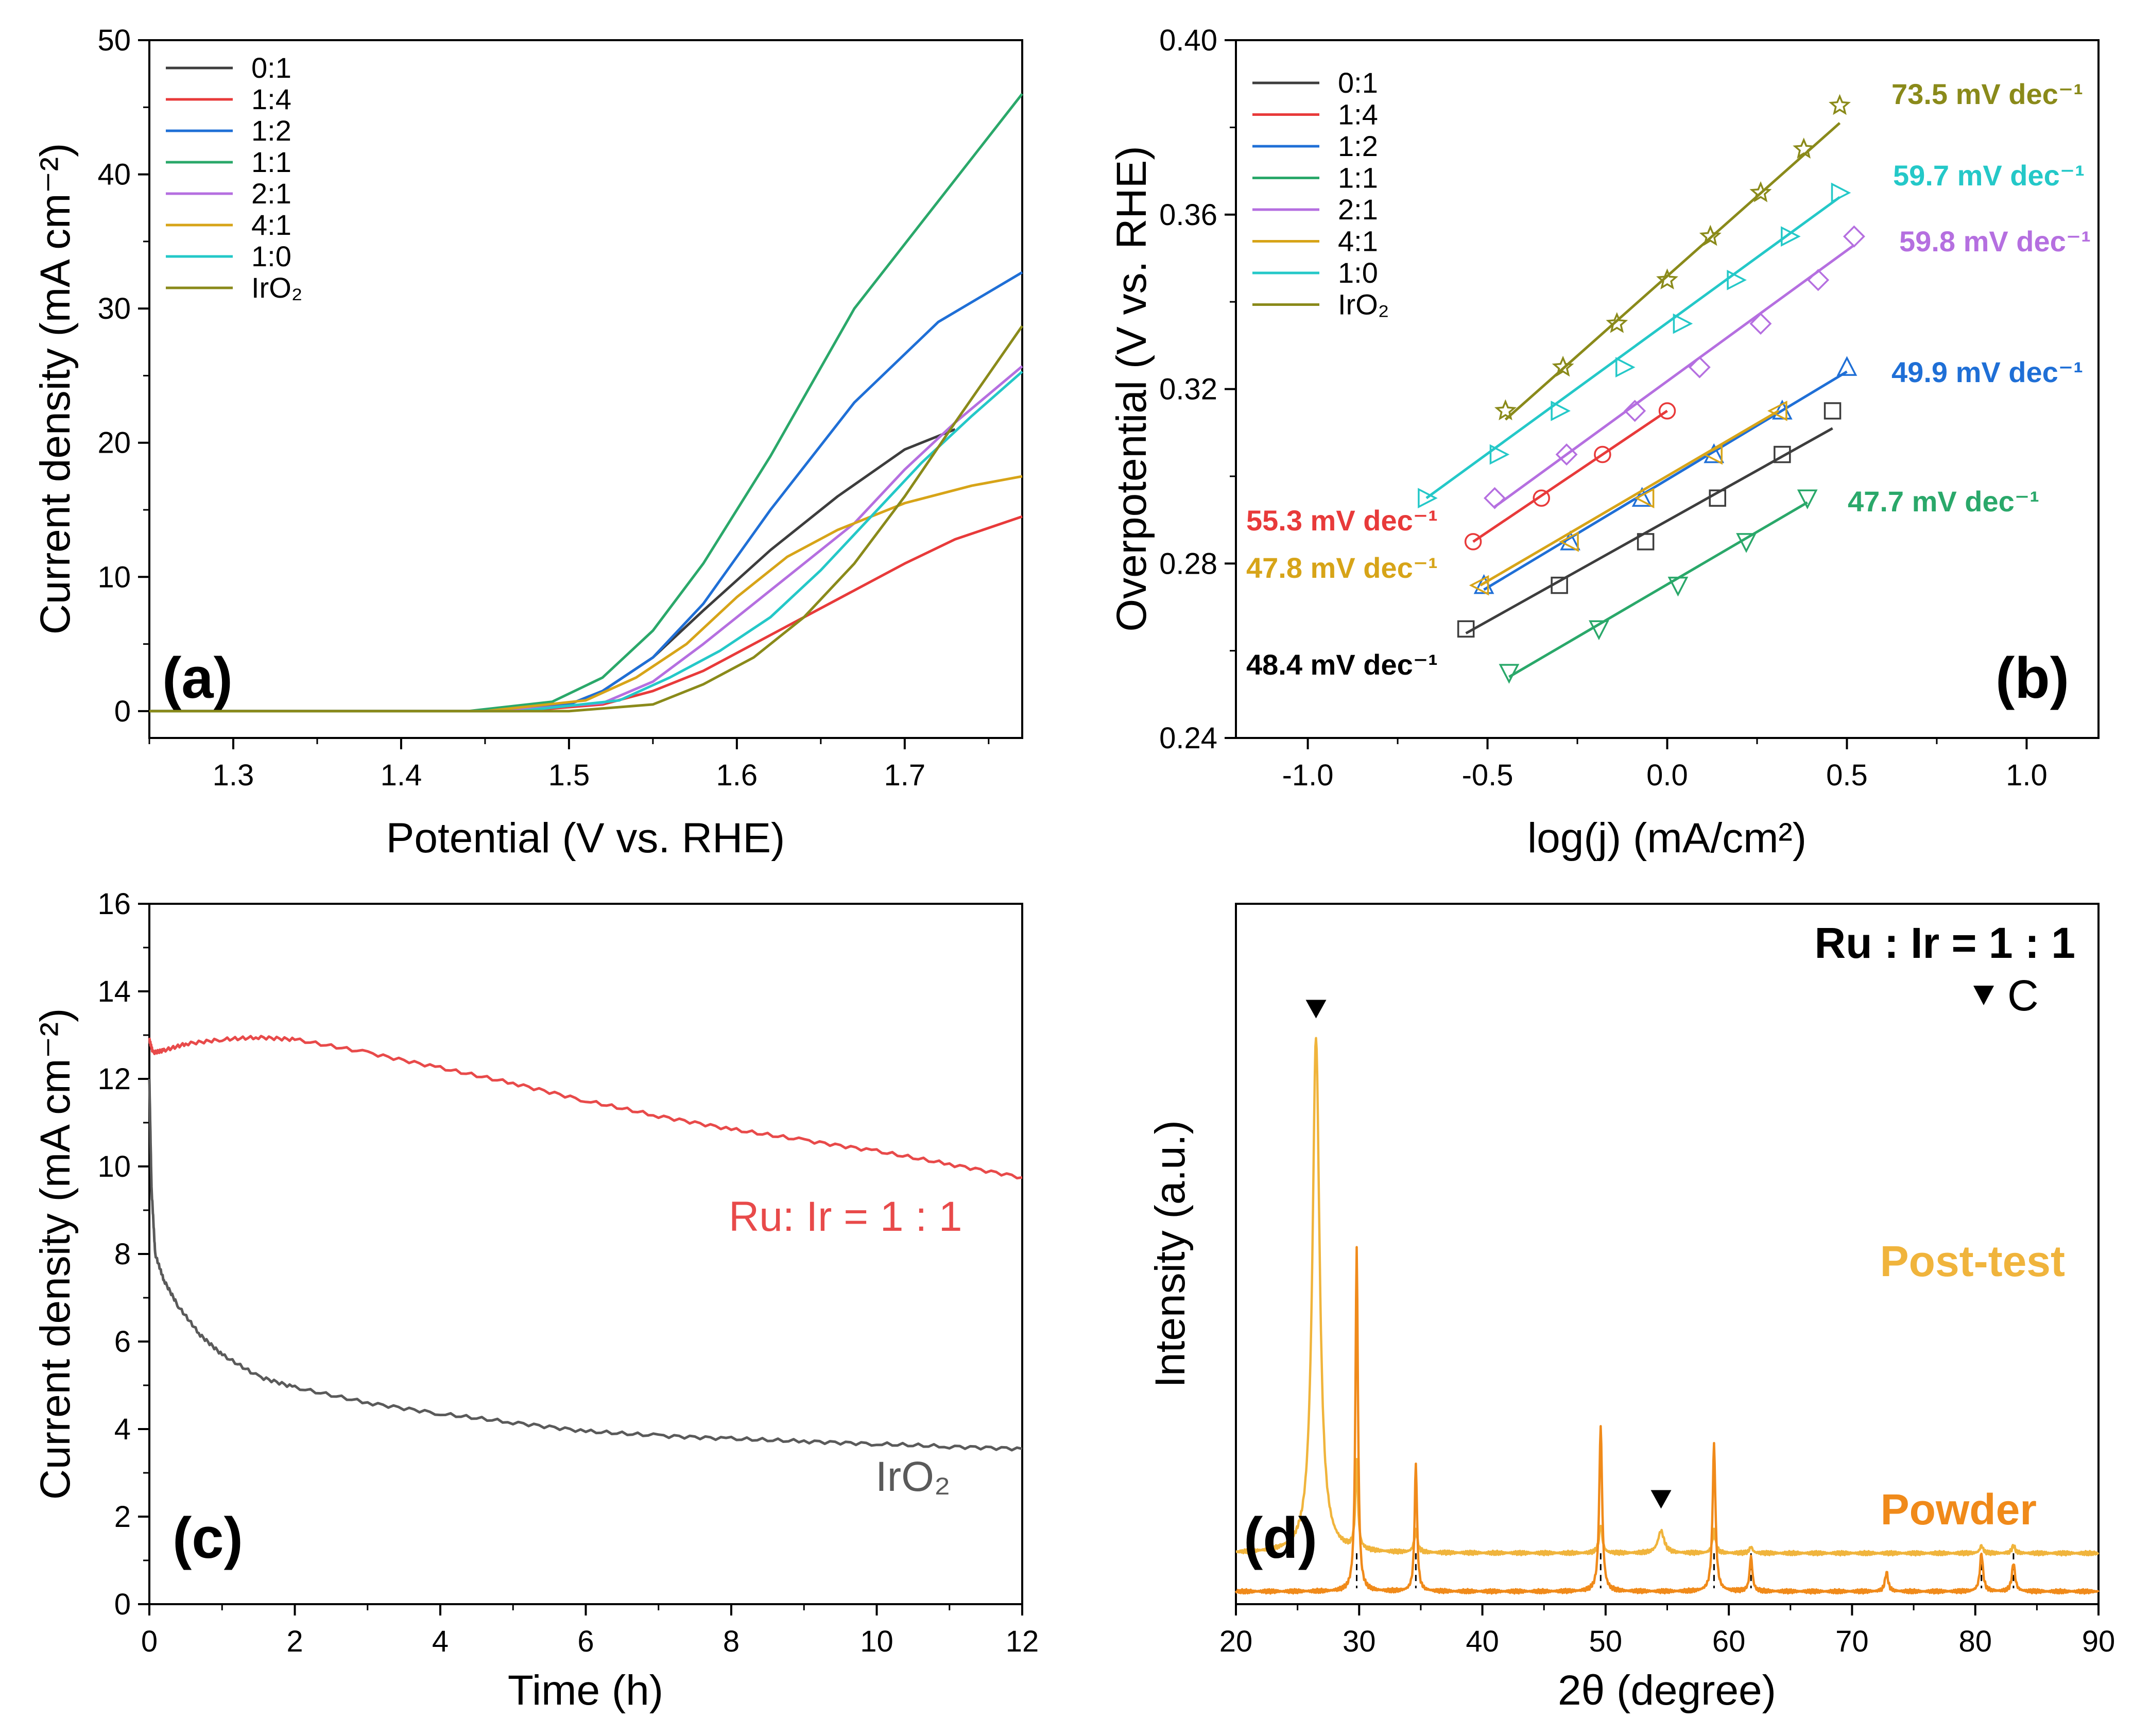  I want to click on slope-label-0:1: 48.4 mV dec⁻¹, so click(1342, 665).